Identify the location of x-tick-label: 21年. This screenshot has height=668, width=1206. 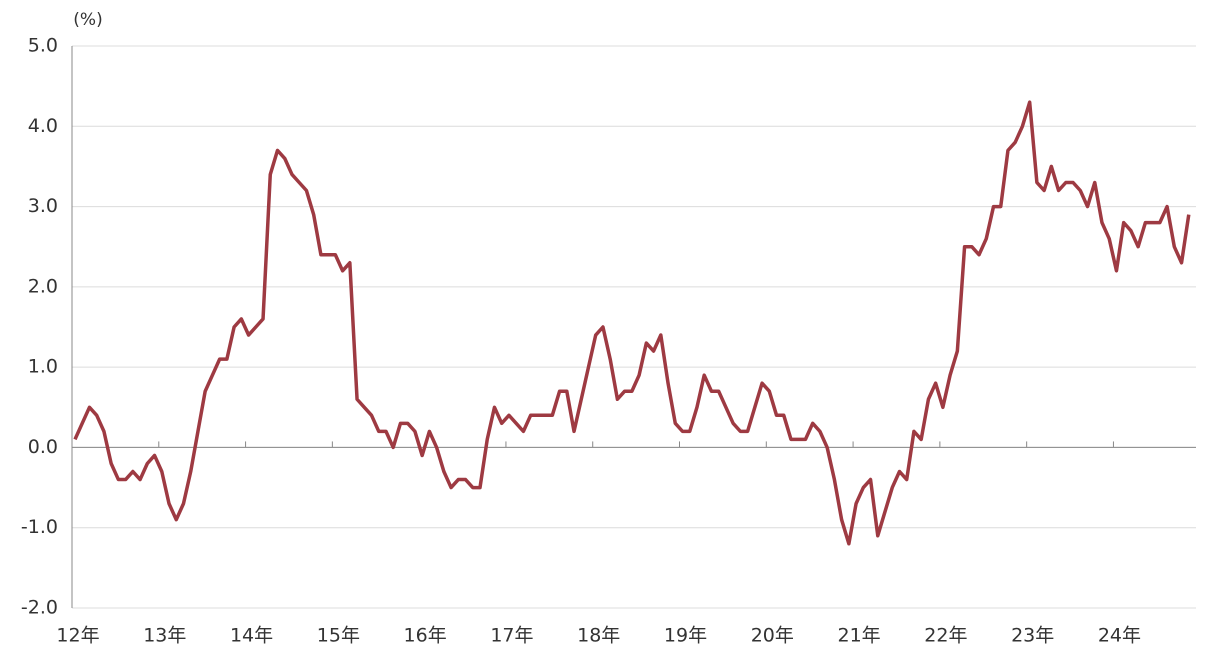
(858, 636).